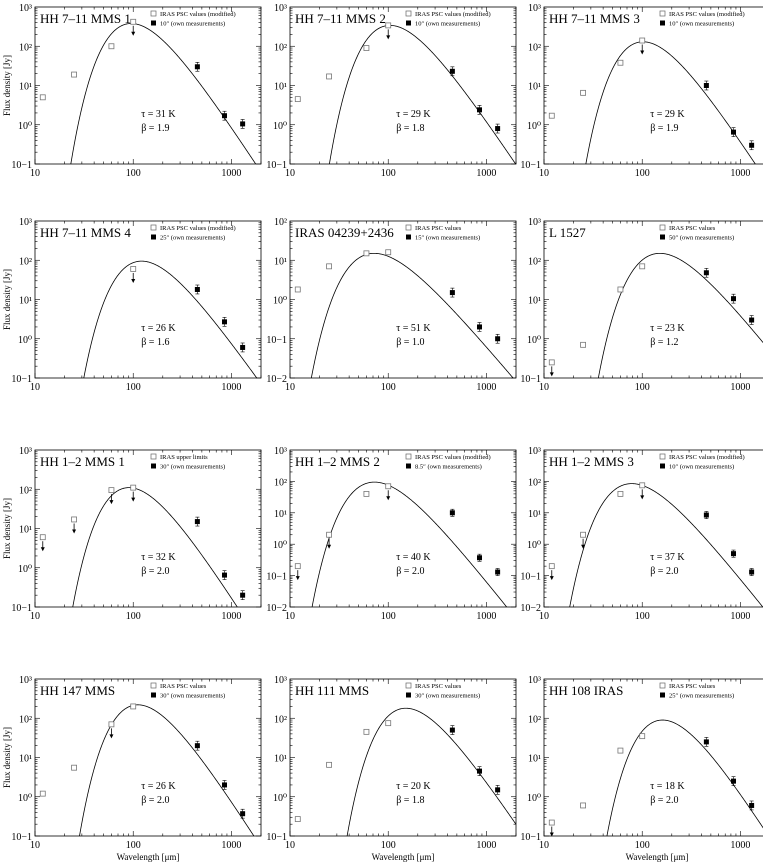 This screenshot has width=763, height=868. I want to click on fit-temperature-label: τ = 51 K, so click(413, 328).